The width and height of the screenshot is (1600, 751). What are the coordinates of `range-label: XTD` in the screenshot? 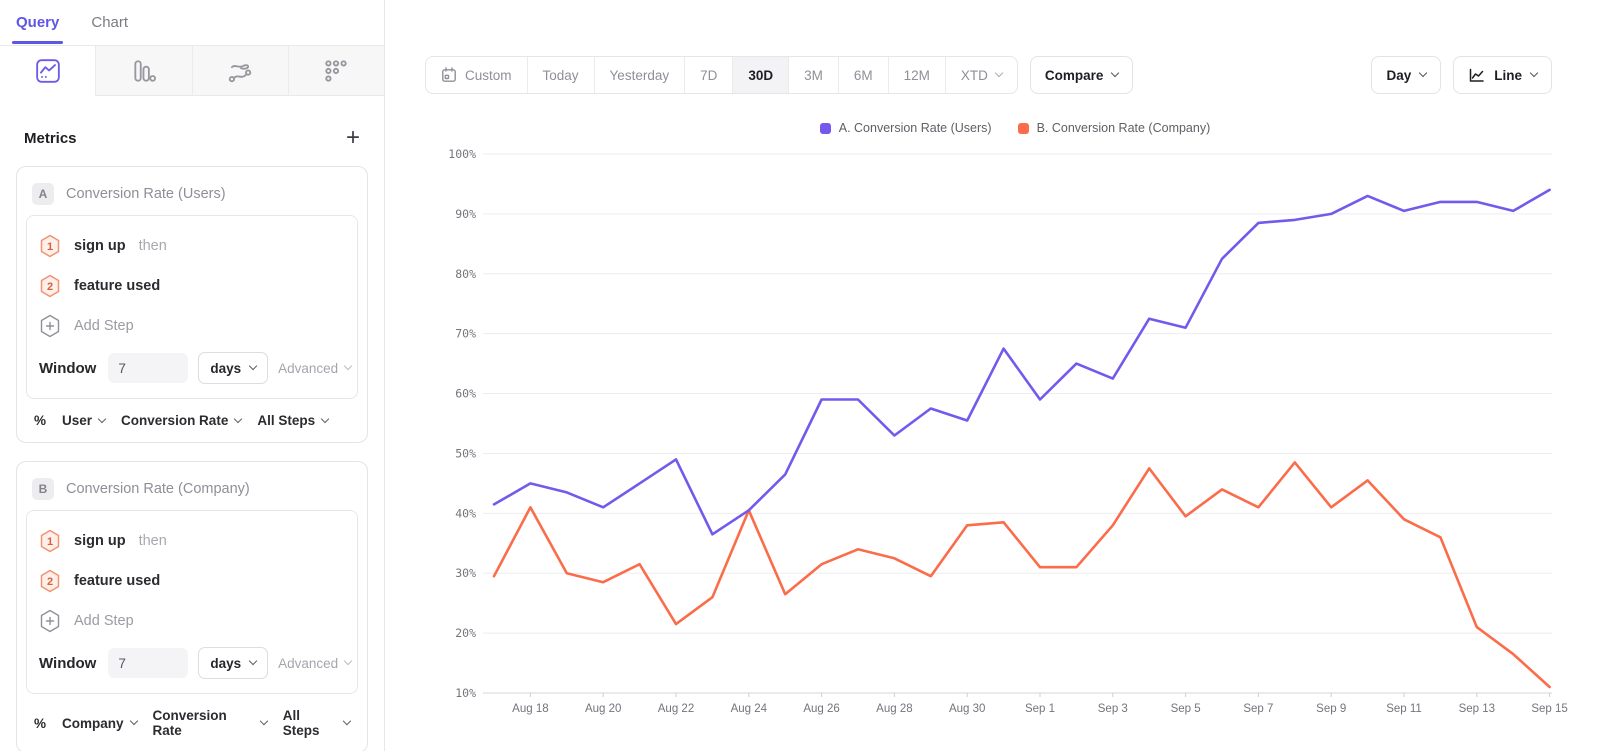 It's located at (974, 75).